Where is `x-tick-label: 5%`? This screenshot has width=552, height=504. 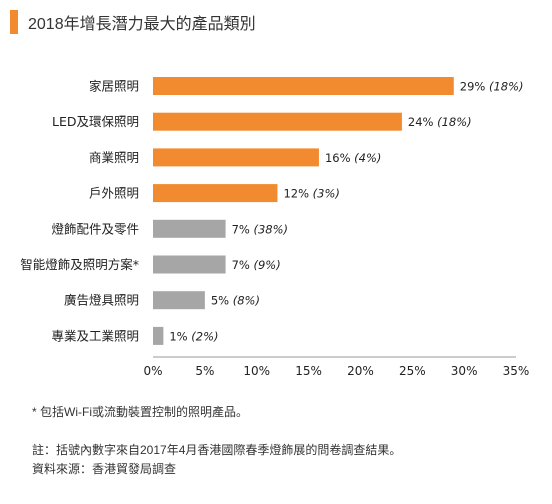
x-tick-label: 5% is located at coordinates (204, 371).